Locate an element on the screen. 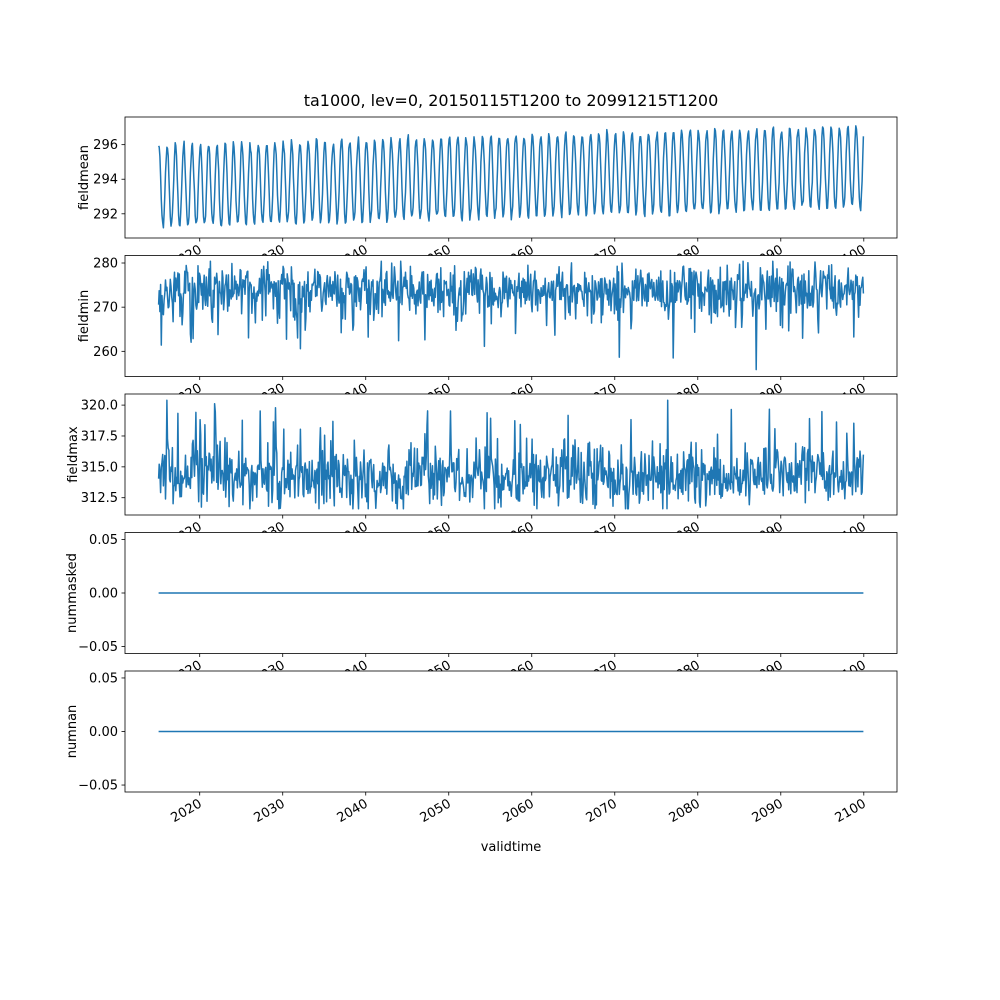  y-axis-label-fieldmean: fieldmean is located at coordinates (84, 177).